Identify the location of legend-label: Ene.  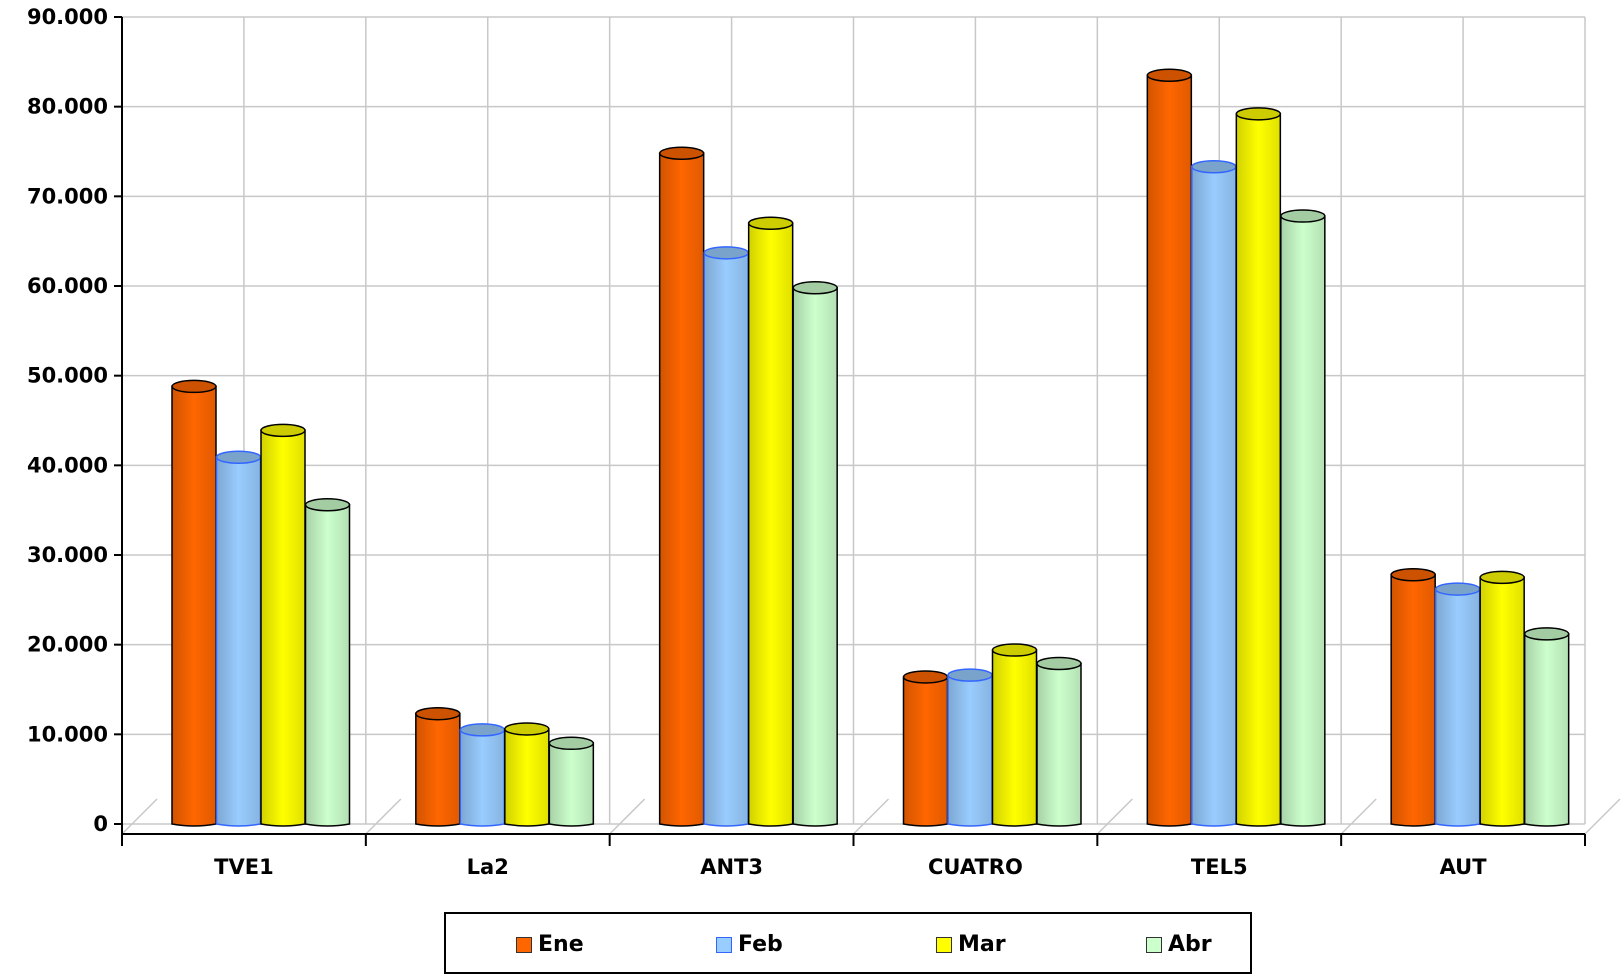
(561, 944).